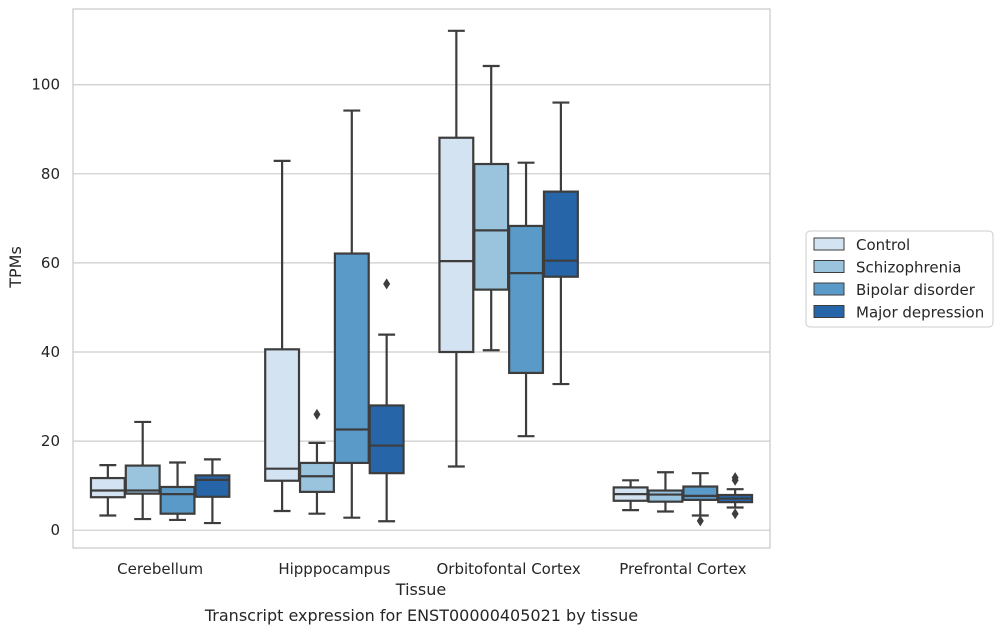  I want to click on y-tick-label-0: 0, so click(55, 530).